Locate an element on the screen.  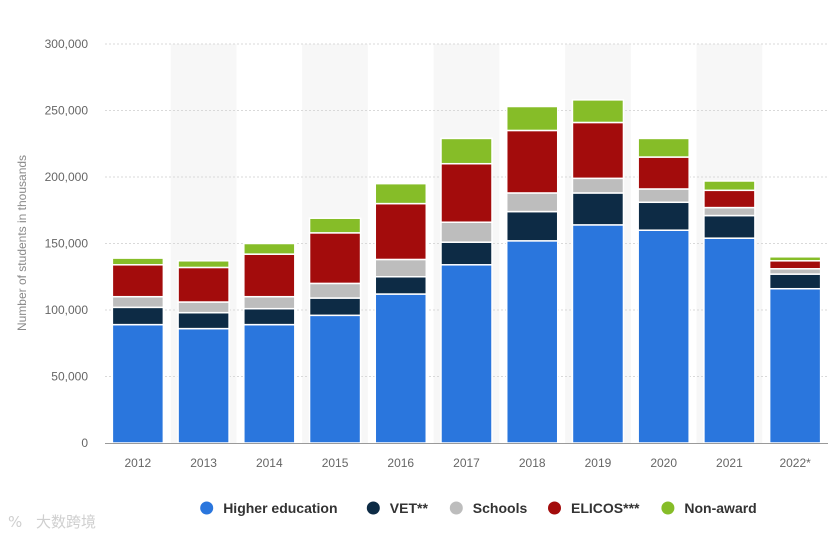
x-tick-label: 2021 is located at coordinates (729, 463).